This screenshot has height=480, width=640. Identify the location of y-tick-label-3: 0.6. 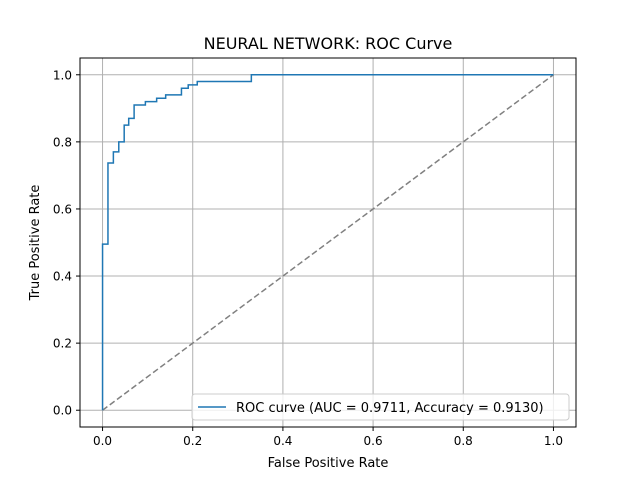
(62, 209).